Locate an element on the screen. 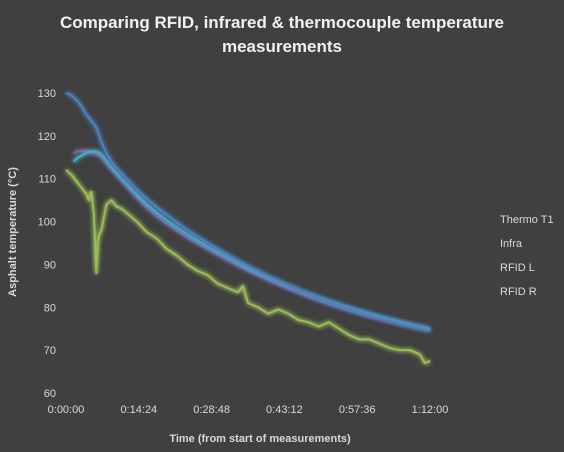  y-tick-label: 110 is located at coordinates (47, 180).